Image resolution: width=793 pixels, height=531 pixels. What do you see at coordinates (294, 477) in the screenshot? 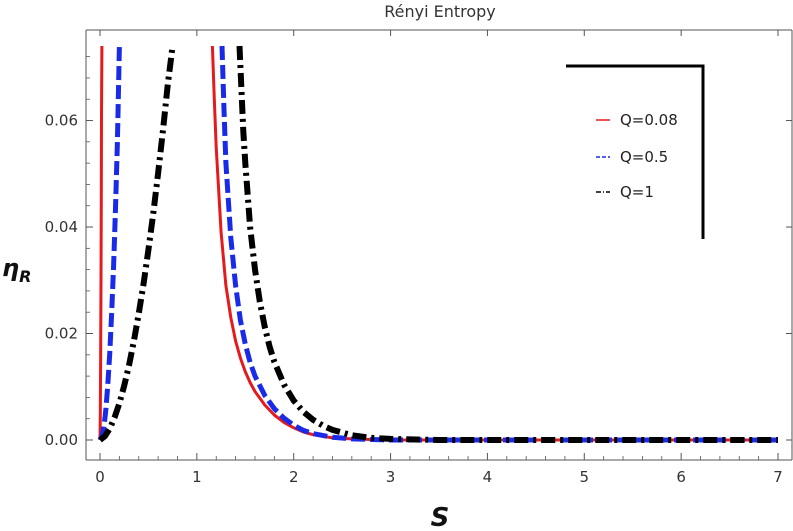
I see `x-tick-label: 2` at bounding box center [294, 477].